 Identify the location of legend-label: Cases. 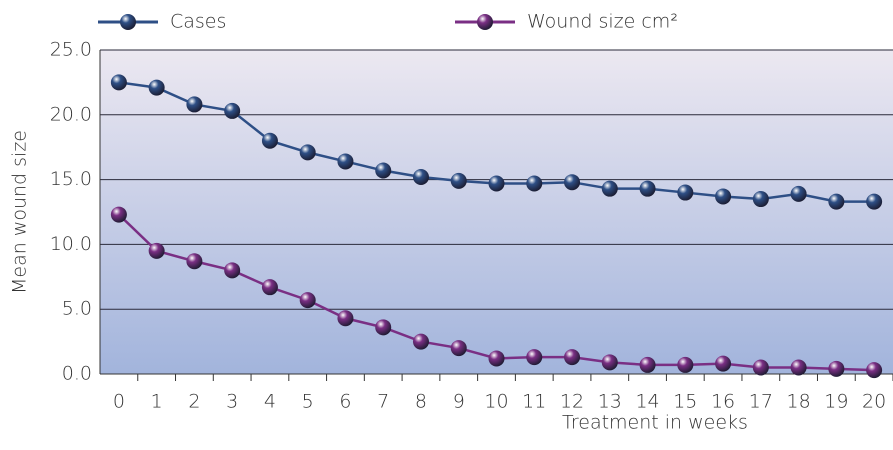
(198, 22).